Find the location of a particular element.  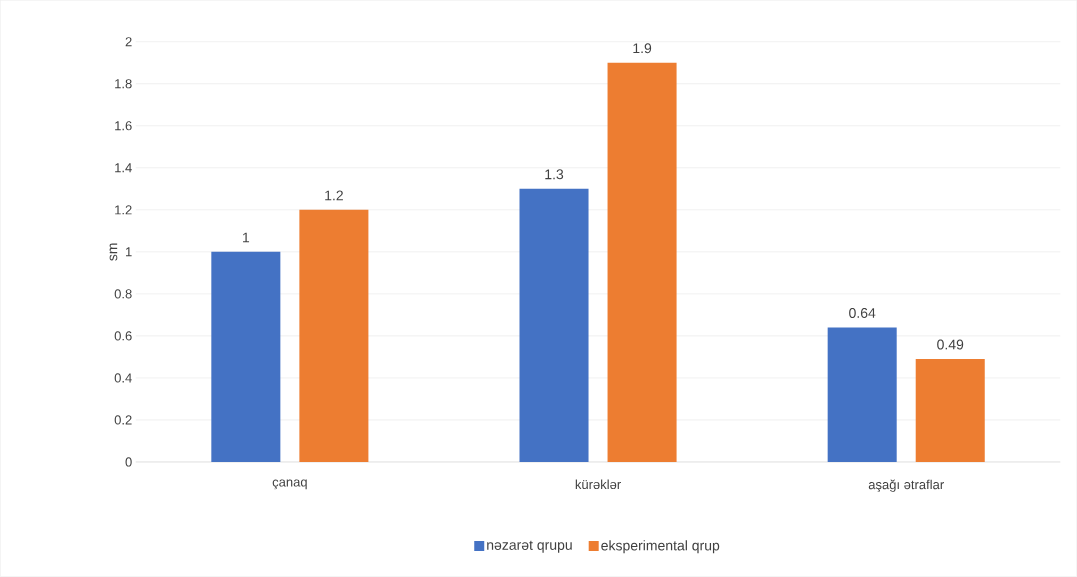

y-tick-label: 1 is located at coordinates (129, 252).